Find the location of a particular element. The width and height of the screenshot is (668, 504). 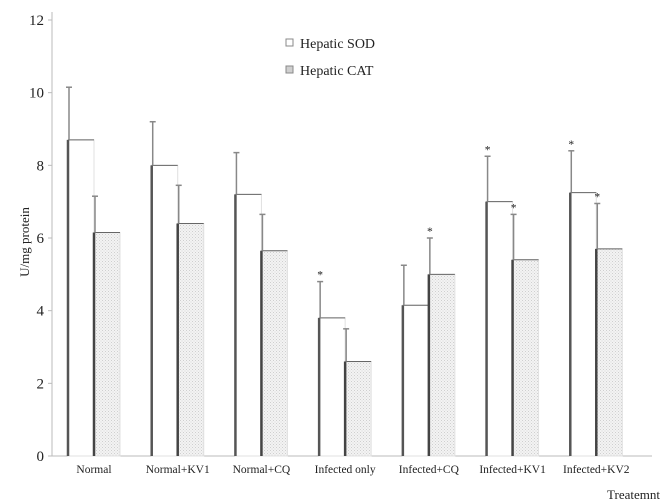

x-tick-label-2: Normal+CQ is located at coordinates (262, 470).